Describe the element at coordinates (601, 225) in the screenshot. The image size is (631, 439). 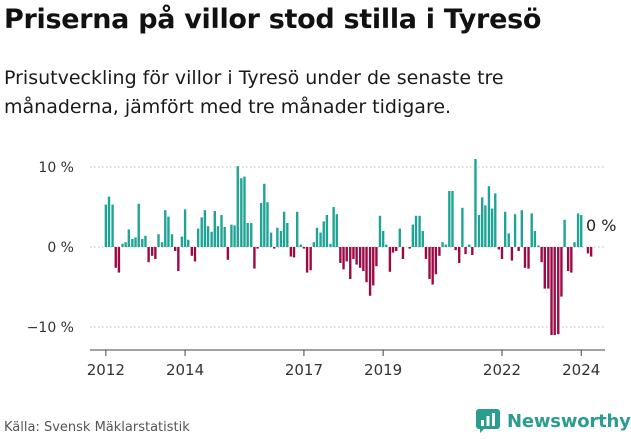
I see `latest-value-label: 0 %` at that location.